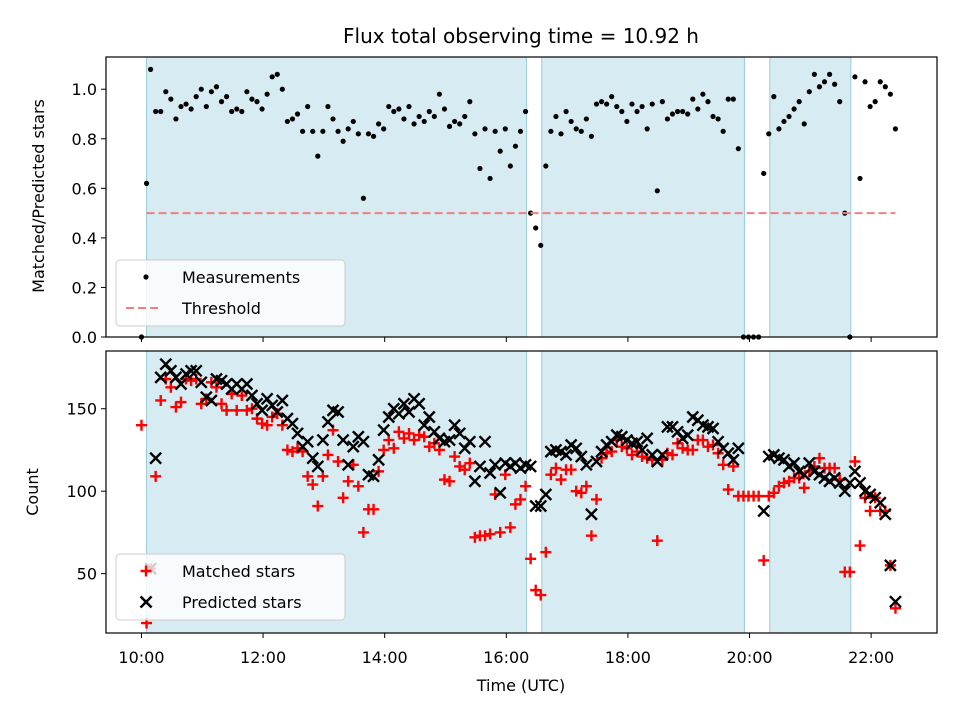 This screenshot has height=724, width=960. What do you see at coordinates (84, 139) in the screenshot?
I see `top-y-tick-label: 0.8` at bounding box center [84, 139].